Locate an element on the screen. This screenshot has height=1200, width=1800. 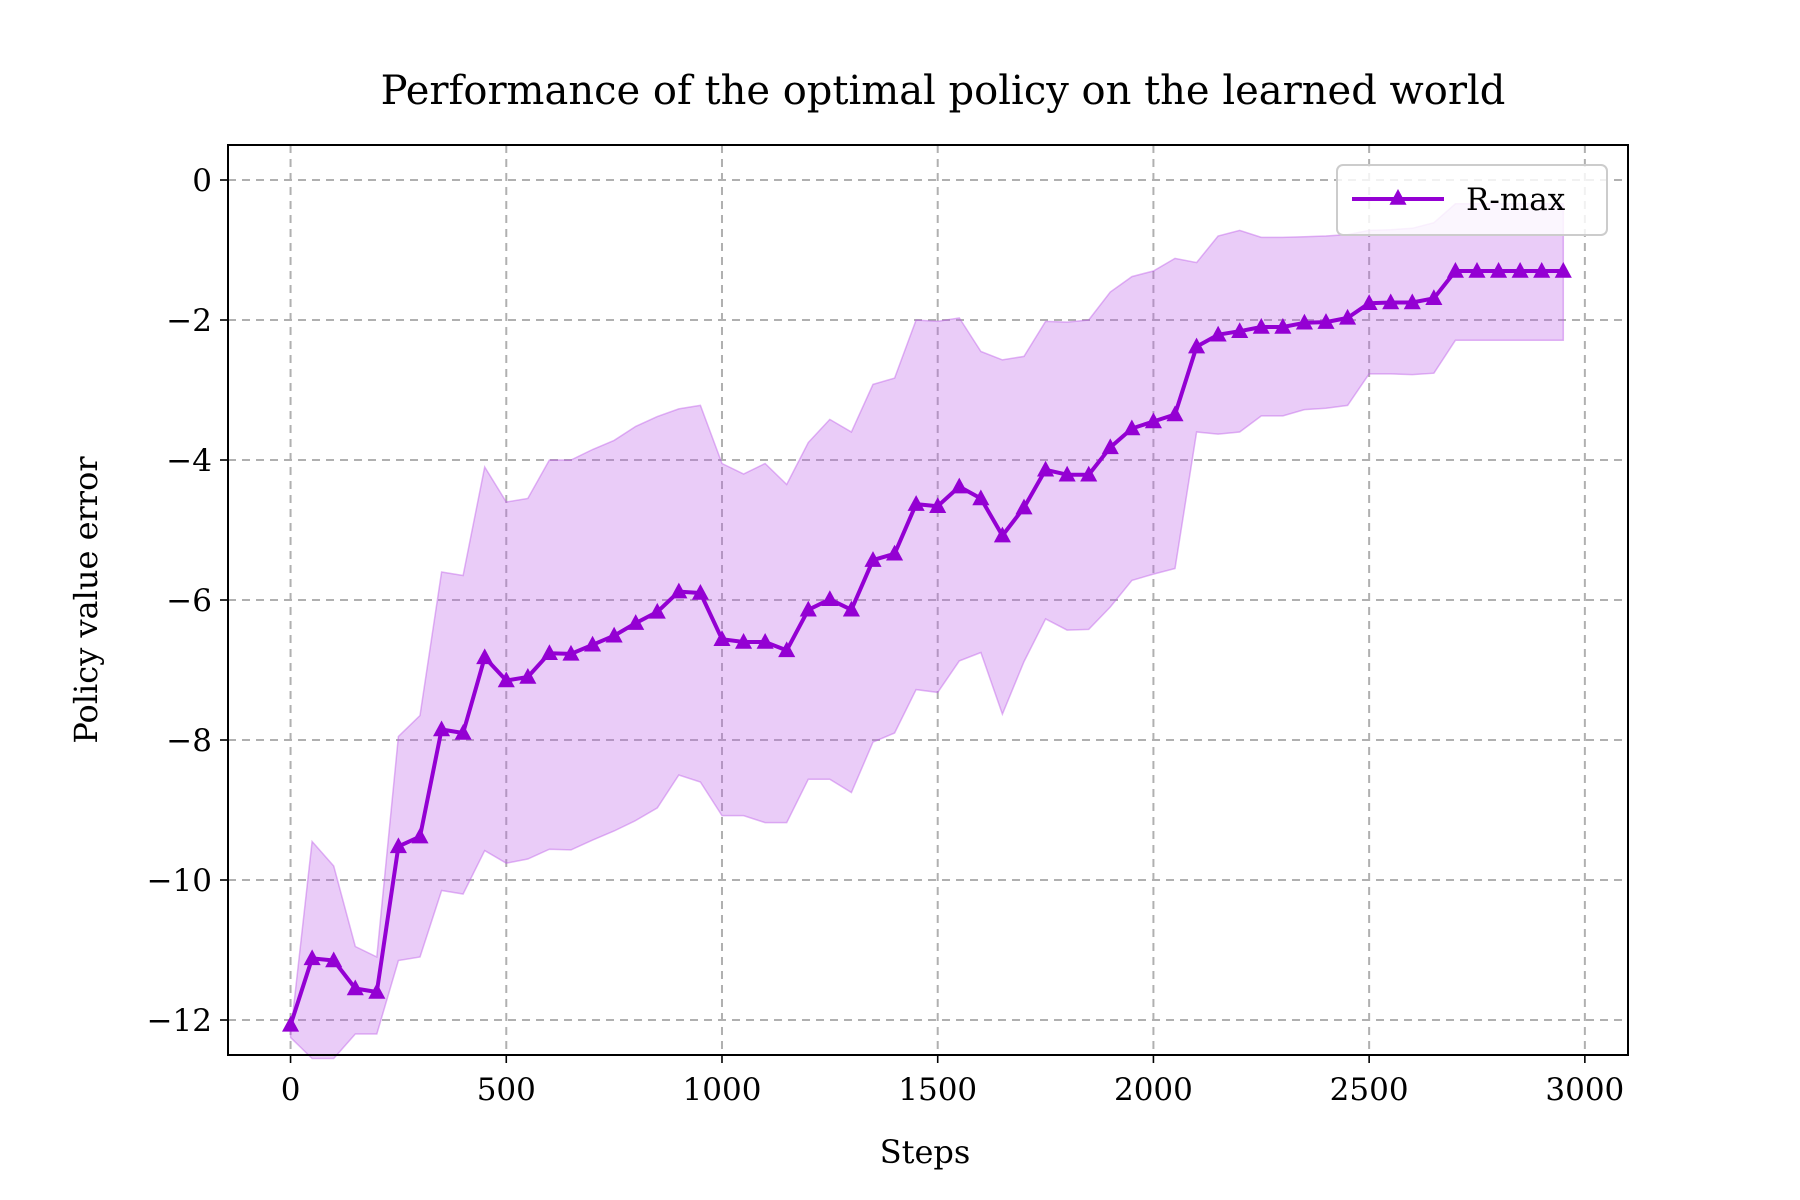
y-tick-label: −6 is located at coordinates (189, 601).